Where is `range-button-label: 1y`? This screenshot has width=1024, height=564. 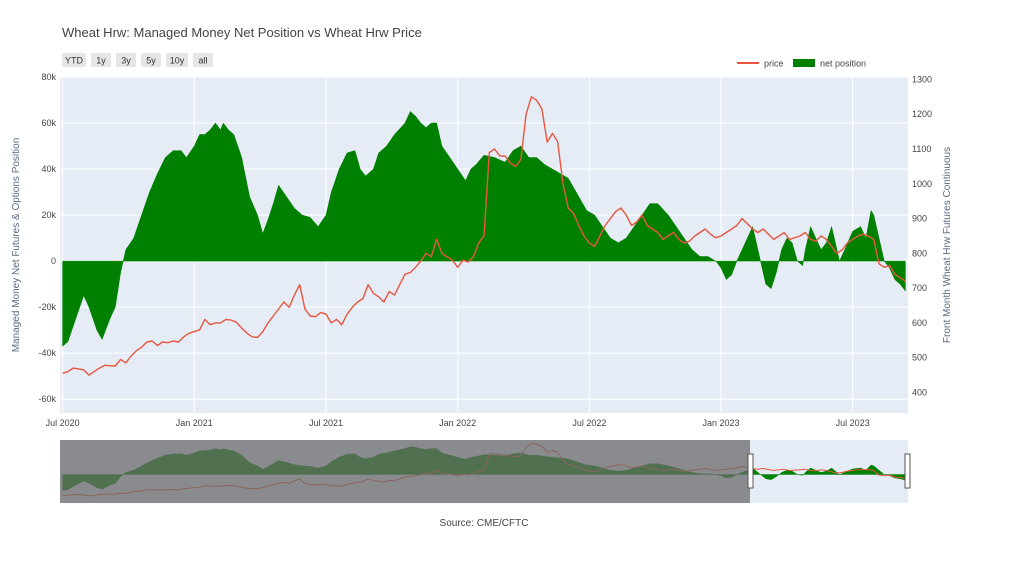
range-button-label: 1y is located at coordinates (101, 61).